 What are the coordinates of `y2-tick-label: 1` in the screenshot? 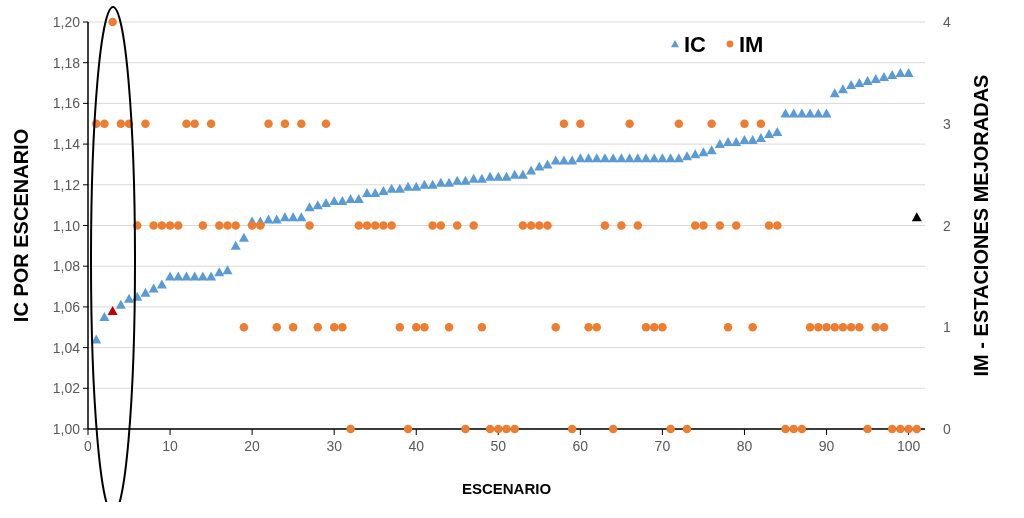 It's located at (947, 327).